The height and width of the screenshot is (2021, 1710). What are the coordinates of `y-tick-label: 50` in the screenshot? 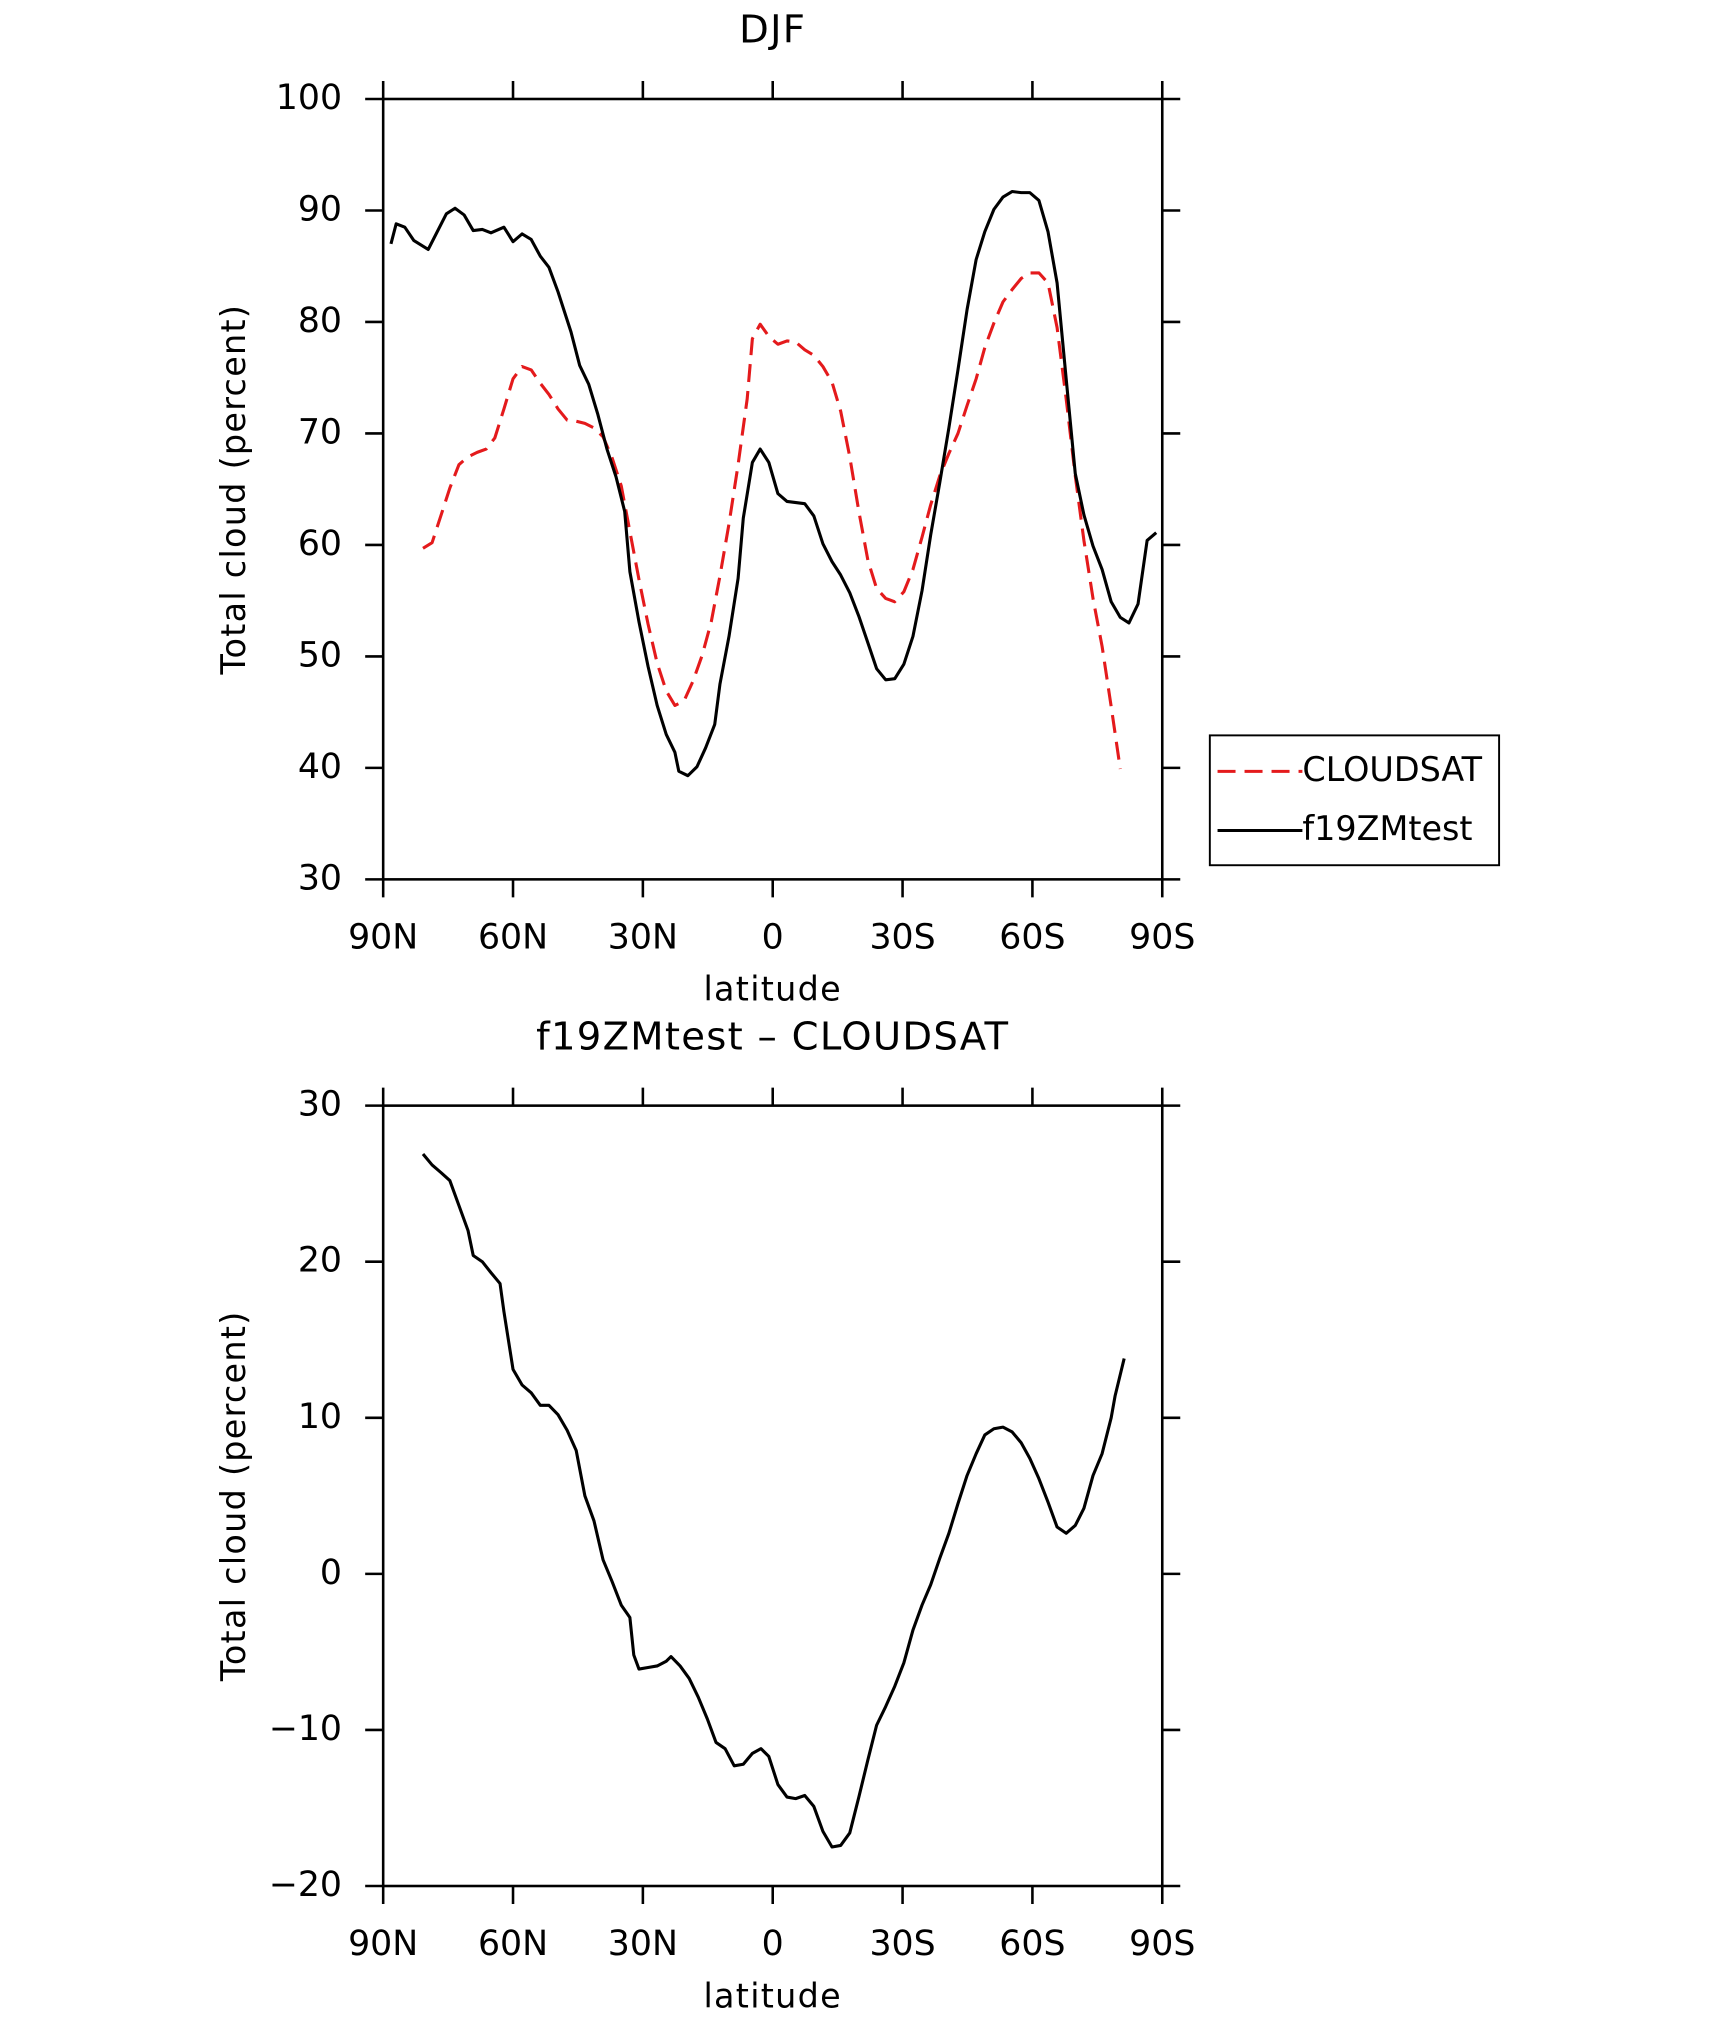 It's located at (320, 655).